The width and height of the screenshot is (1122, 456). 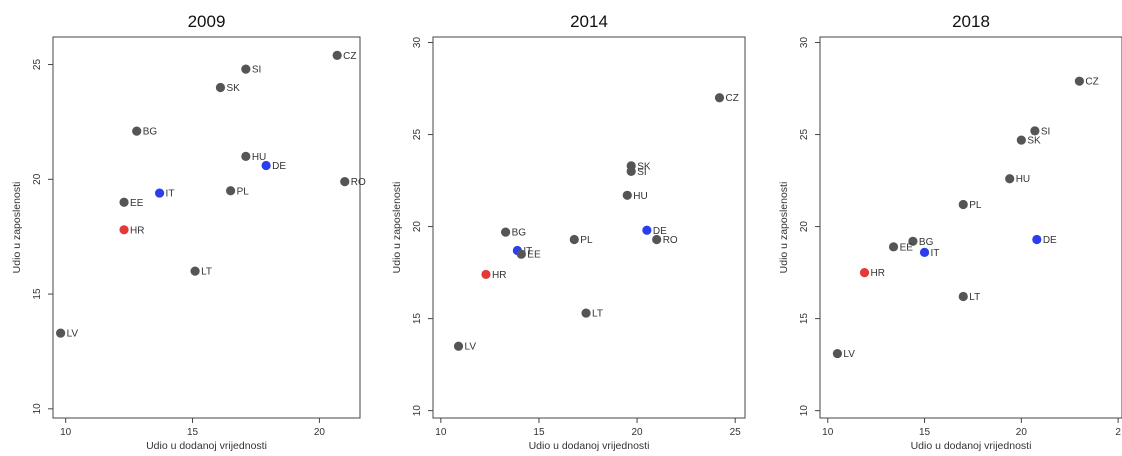 I want to click on panel-1-point-hu, so click(x=246, y=156).